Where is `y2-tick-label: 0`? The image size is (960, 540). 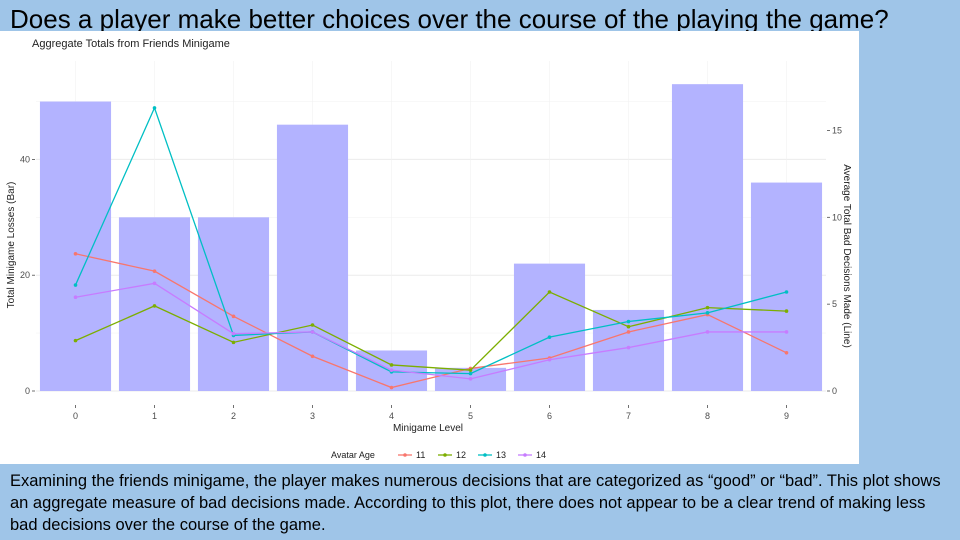 y2-tick-label: 0 is located at coordinates (834, 391).